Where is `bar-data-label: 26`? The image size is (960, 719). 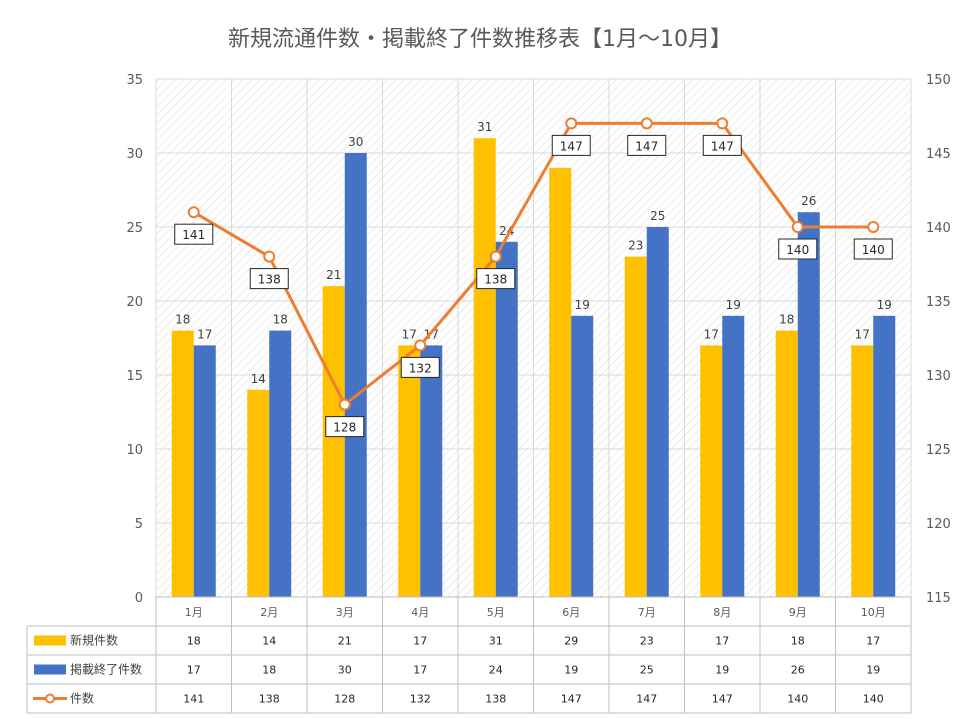
bar-data-label: 26 is located at coordinates (808, 201).